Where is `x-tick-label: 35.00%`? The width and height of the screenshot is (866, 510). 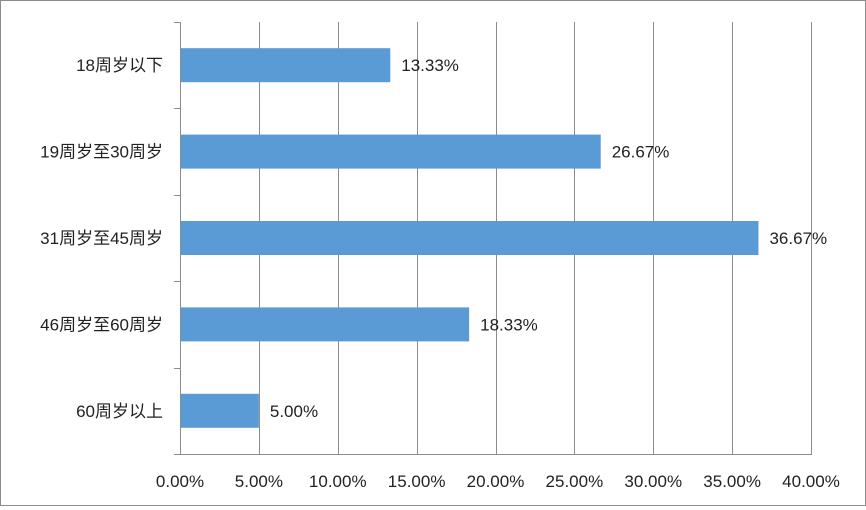 x-tick-label: 35.00% is located at coordinates (732, 481).